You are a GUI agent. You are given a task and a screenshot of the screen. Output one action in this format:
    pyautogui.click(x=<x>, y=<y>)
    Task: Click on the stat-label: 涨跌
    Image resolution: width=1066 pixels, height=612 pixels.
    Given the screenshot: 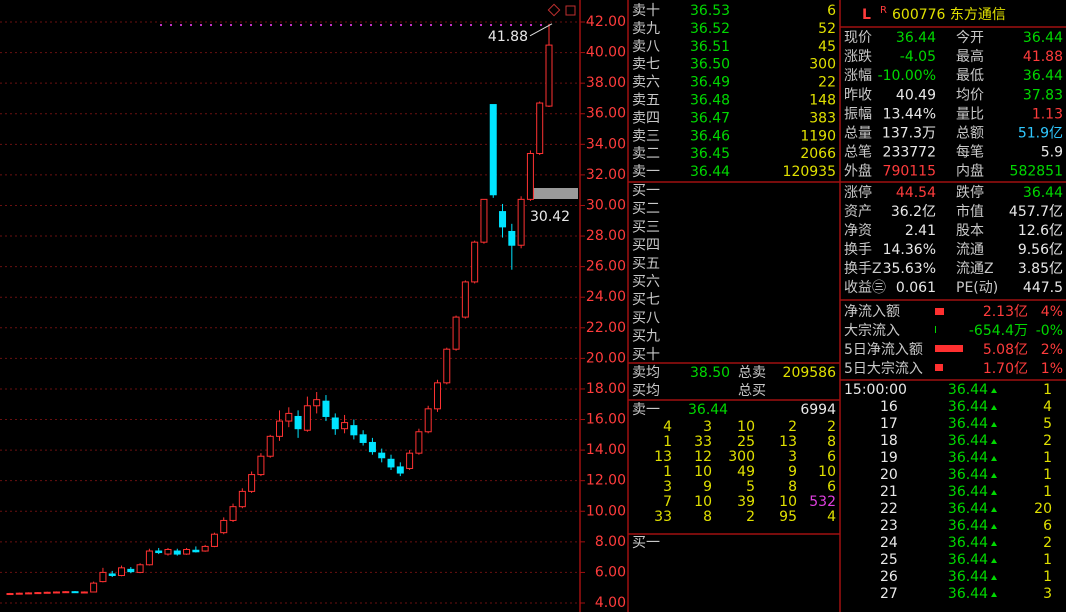 What is the action you would take?
    pyautogui.click(x=858, y=57)
    